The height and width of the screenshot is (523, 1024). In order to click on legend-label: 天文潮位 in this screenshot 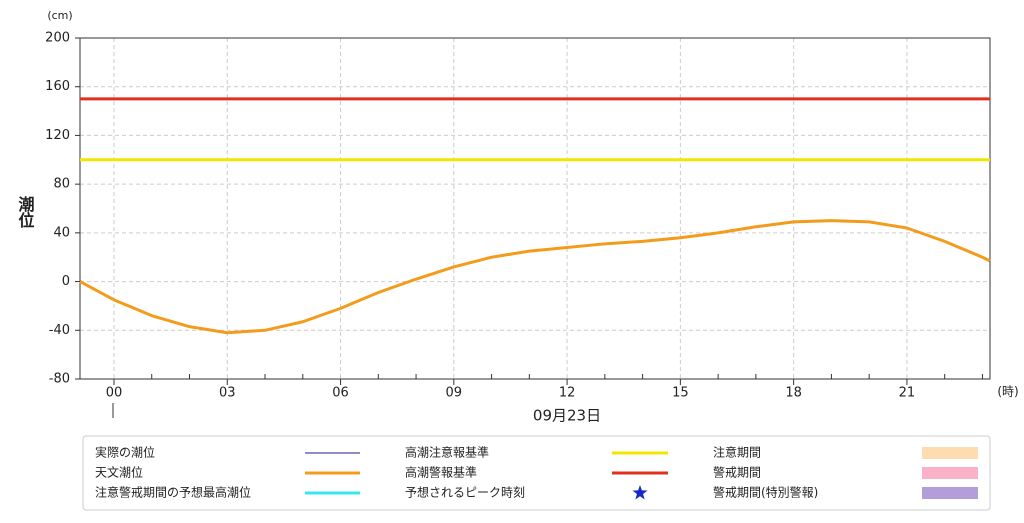, I will do `click(119, 472)`.